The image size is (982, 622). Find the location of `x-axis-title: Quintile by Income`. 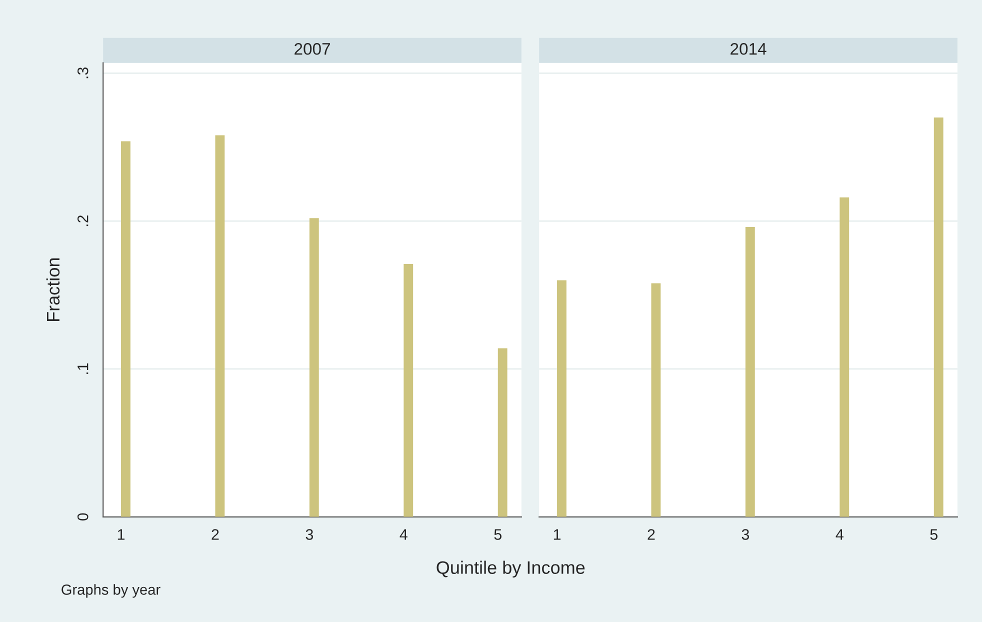

x-axis-title: Quintile by Income is located at coordinates (510, 569).